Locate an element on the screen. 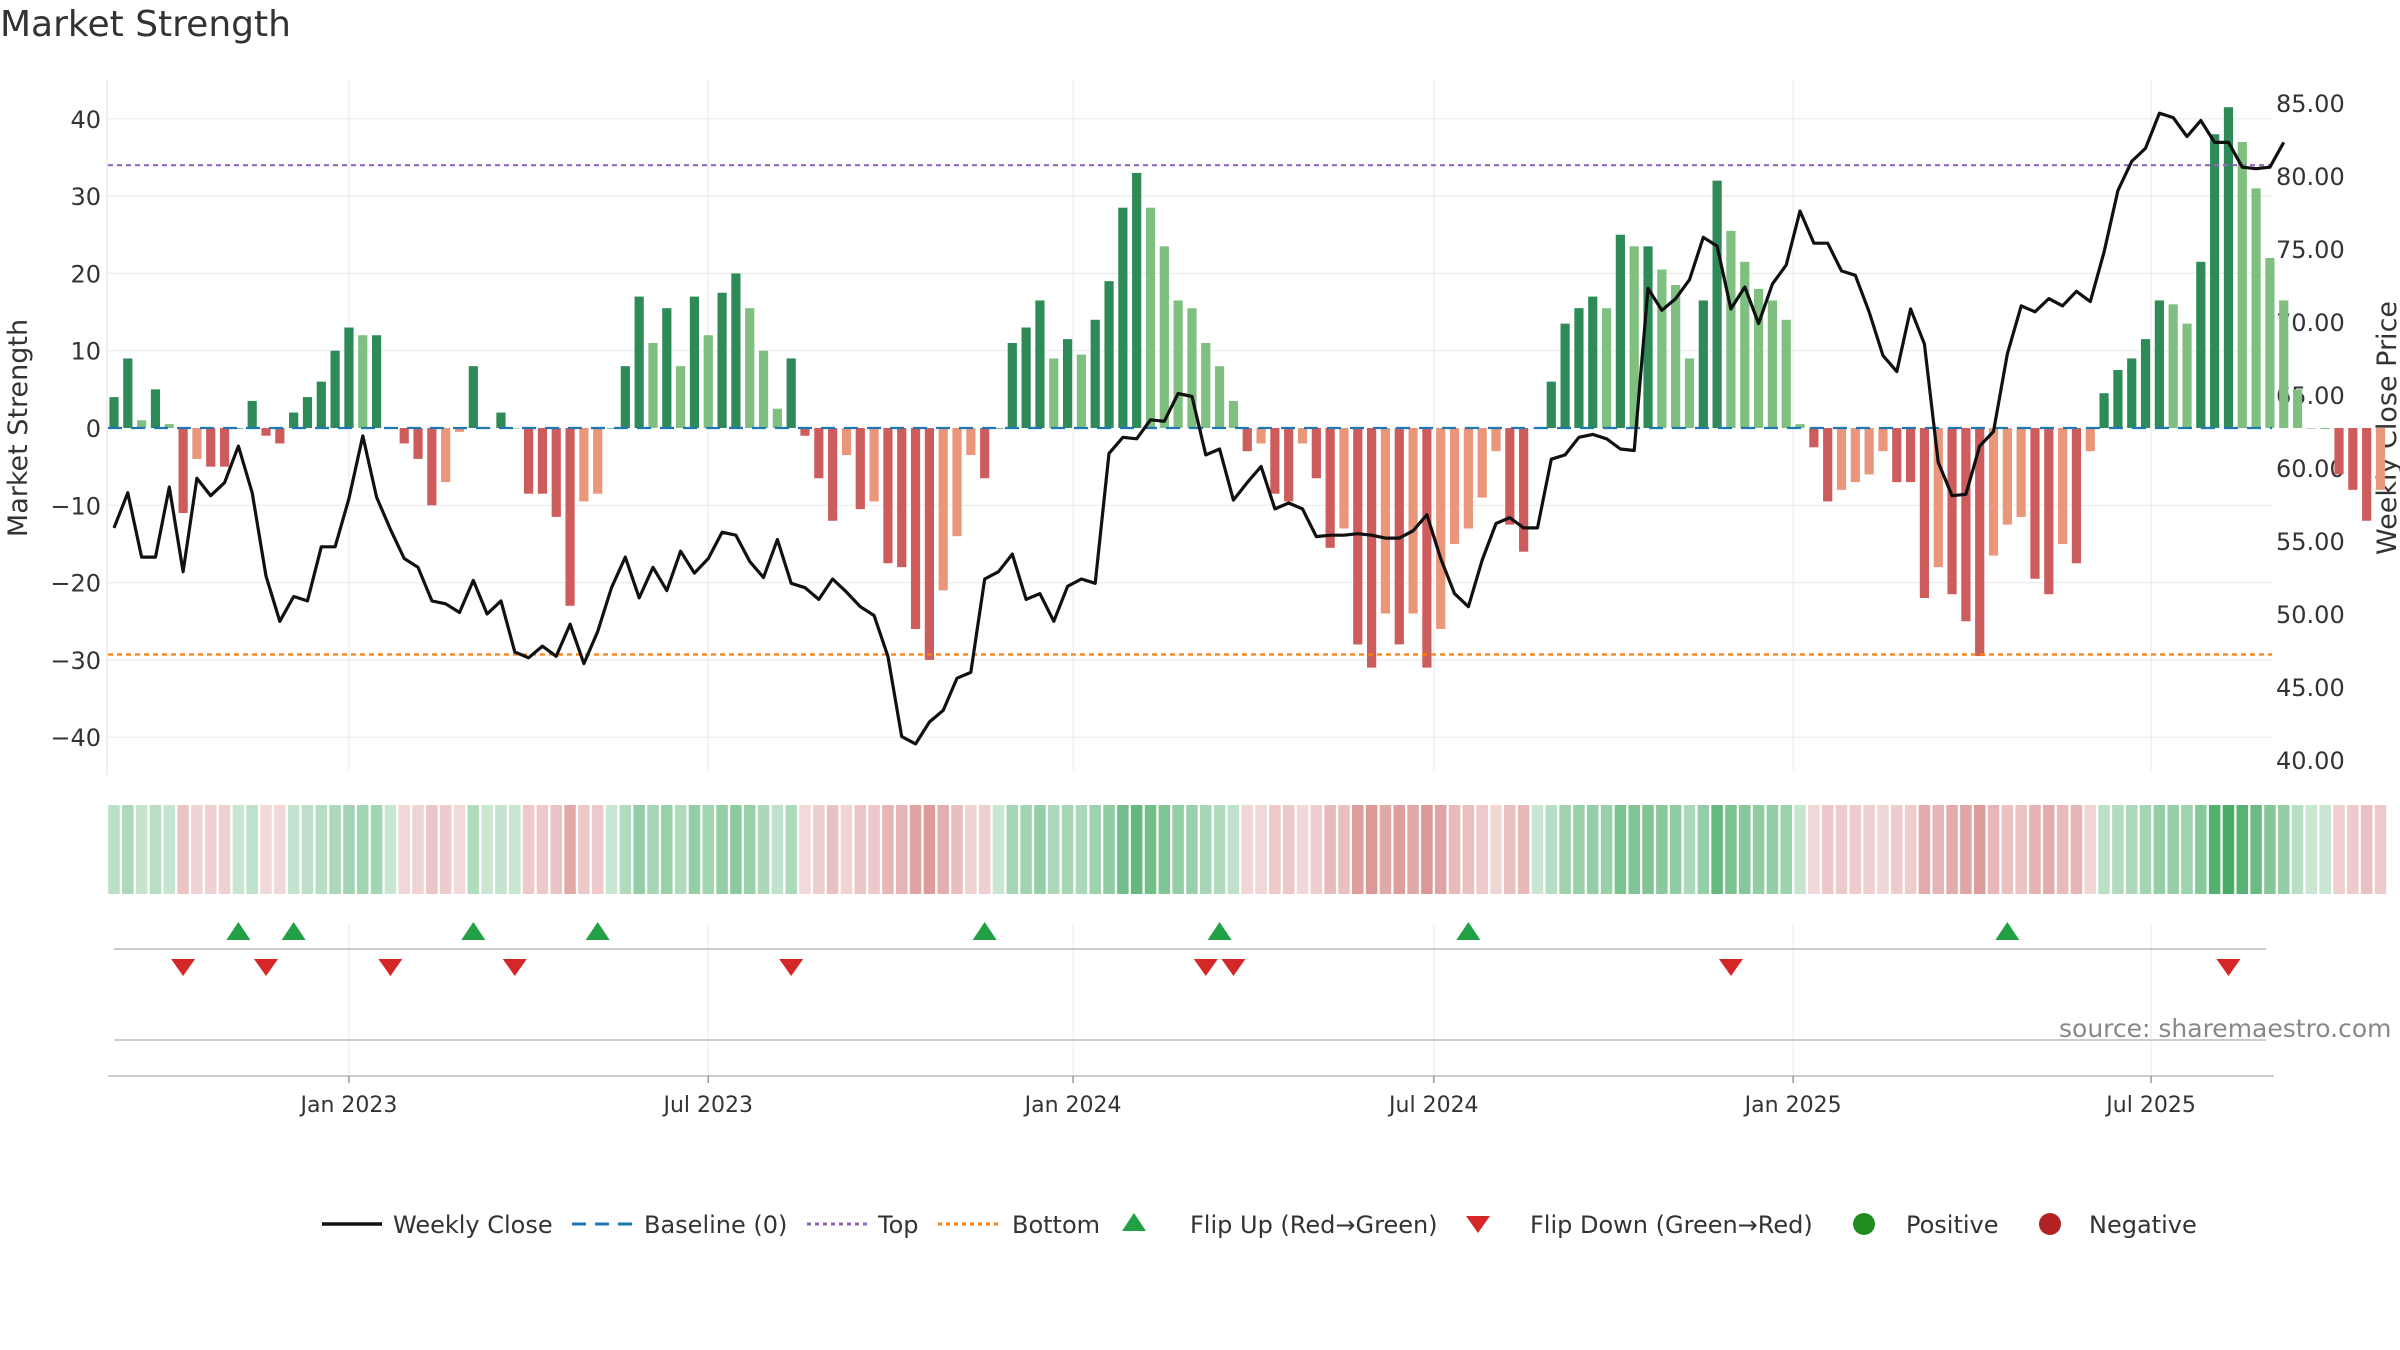  y-tick-label: −10 is located at coordinates (75, 506).